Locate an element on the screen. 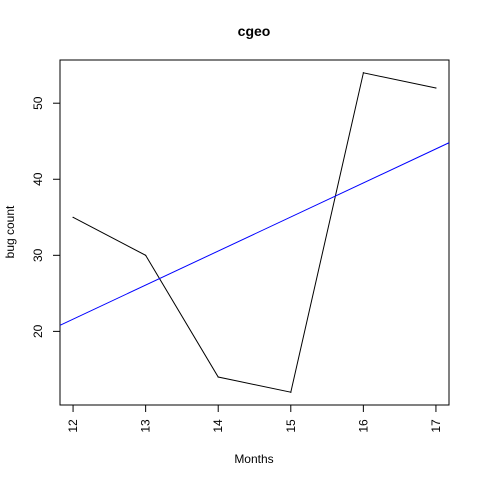 This screenshot has height=480, width=480. x-axis: 12 13 14 15 16 17 is located at coordinates (254, 418).